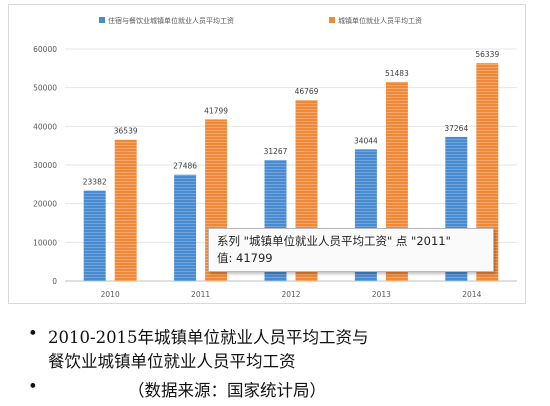 The width and height of the screenshot is (550, 406). I want to click on bar-2014-s1, so click(487, 172).